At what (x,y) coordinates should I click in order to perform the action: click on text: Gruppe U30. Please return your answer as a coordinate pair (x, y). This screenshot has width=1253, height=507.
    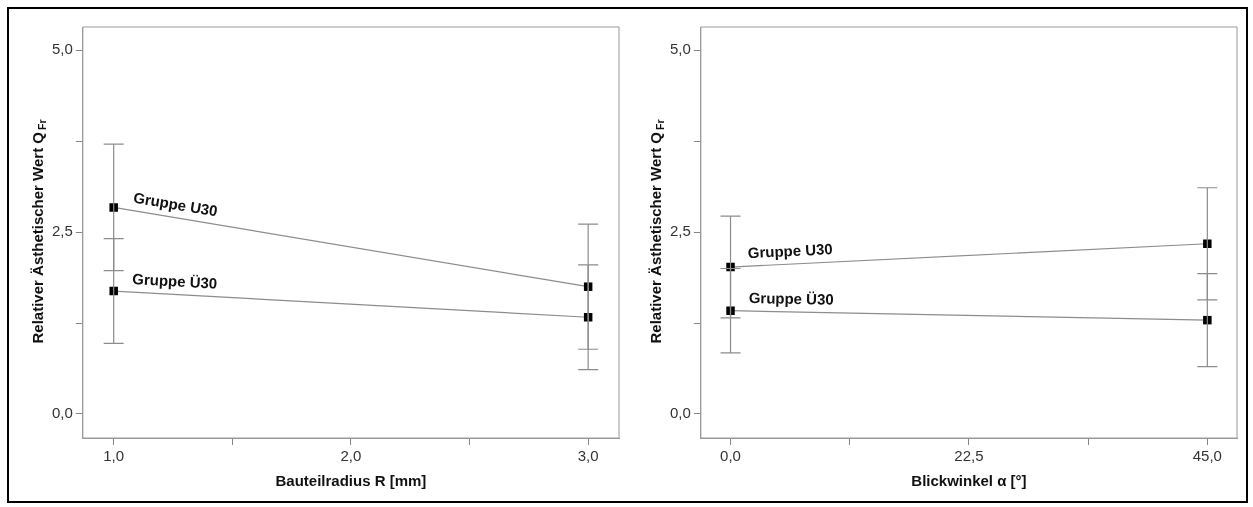
    Looking at the image, I should click on (175, 204).